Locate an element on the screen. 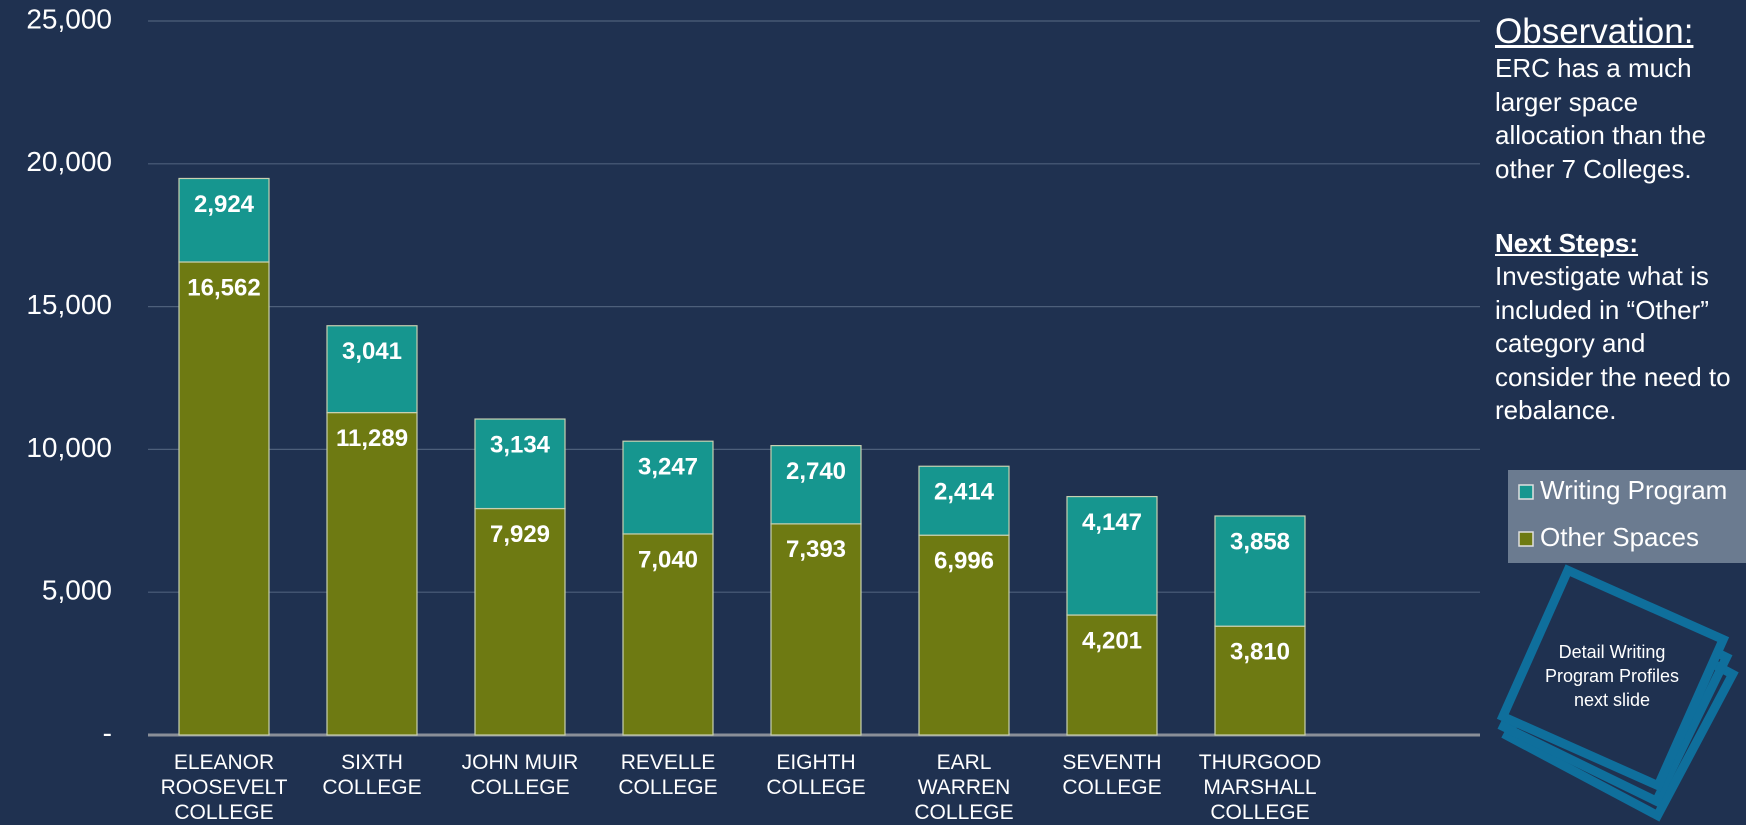  data-label: 3,041 is located at coordinates (372, 351).